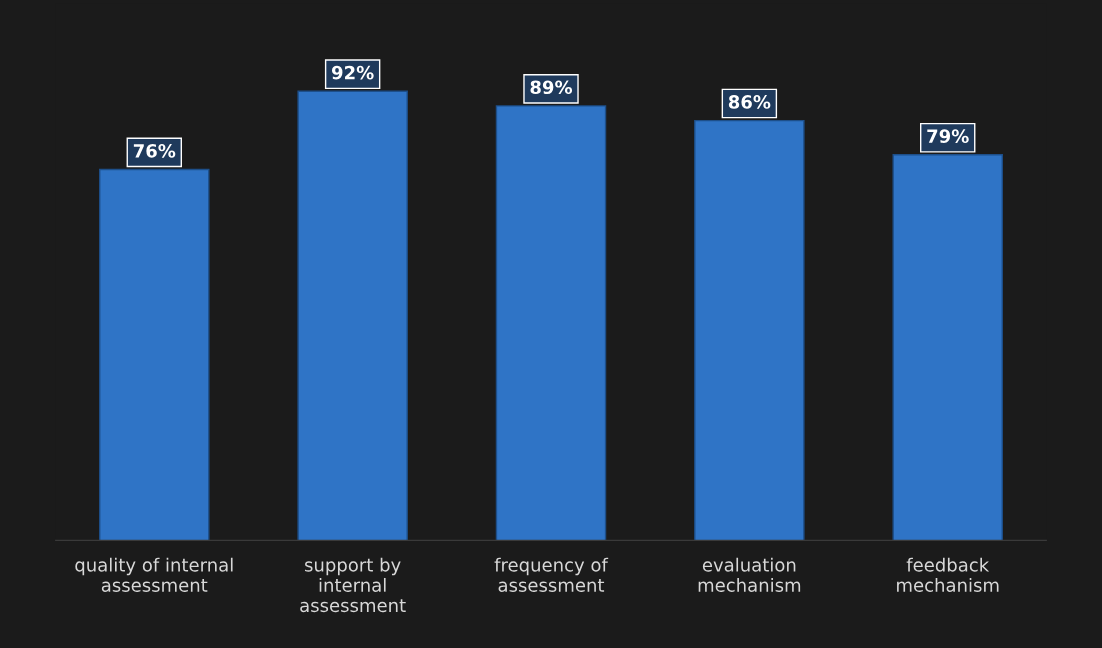  What do you see at coordinates (551, 87) in the screenshot?
I see `data-label: 89%` at bounding box center [551, 87].